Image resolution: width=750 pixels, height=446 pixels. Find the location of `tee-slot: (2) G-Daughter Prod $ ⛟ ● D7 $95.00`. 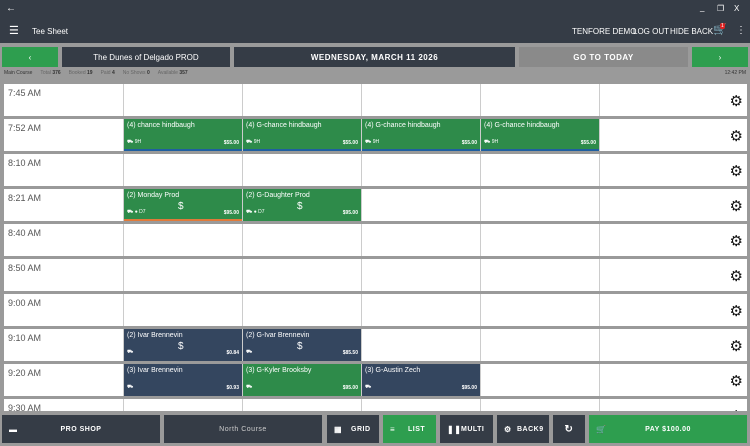

tee-slot: (2) G-Daughter Prod $ ⛟ ● D7 $95.00 is located at coordinates (301, 205).